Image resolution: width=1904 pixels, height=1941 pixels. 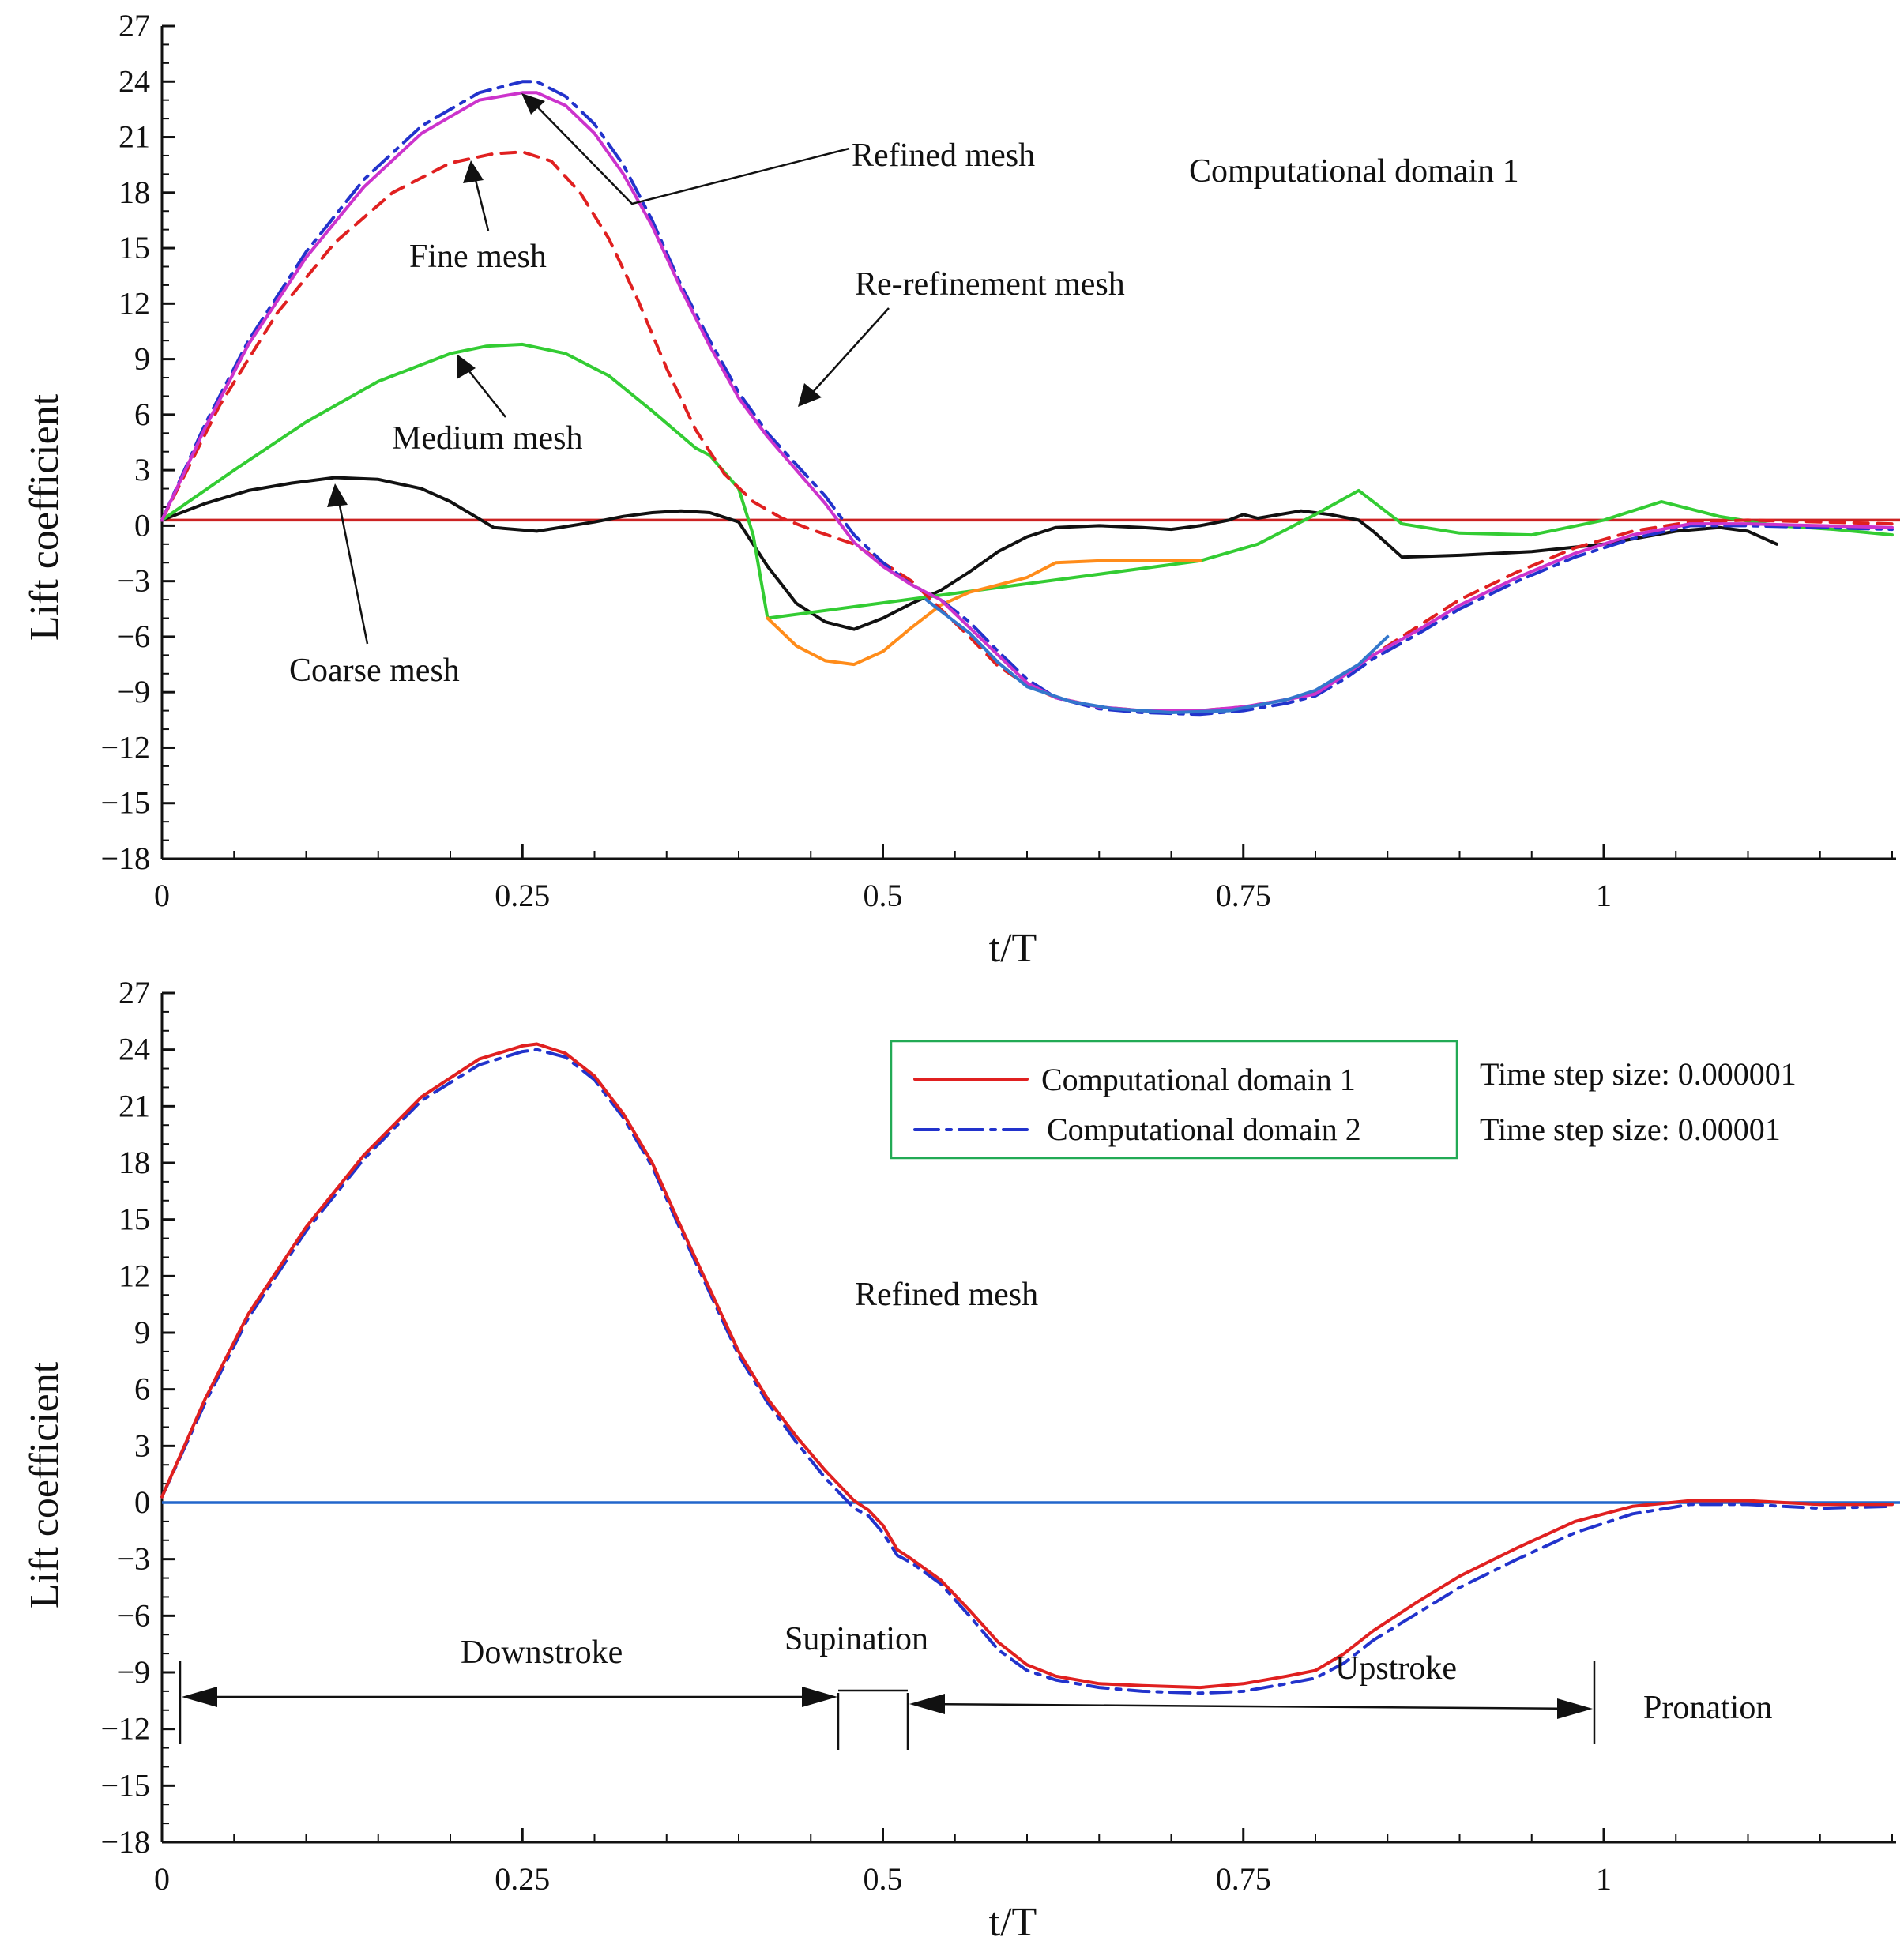 What do you see at coordinates (1243, 1879) in the screenshot?
I see `bottom-xtick-label: 0.75` at bounding box center [1243, 1879].